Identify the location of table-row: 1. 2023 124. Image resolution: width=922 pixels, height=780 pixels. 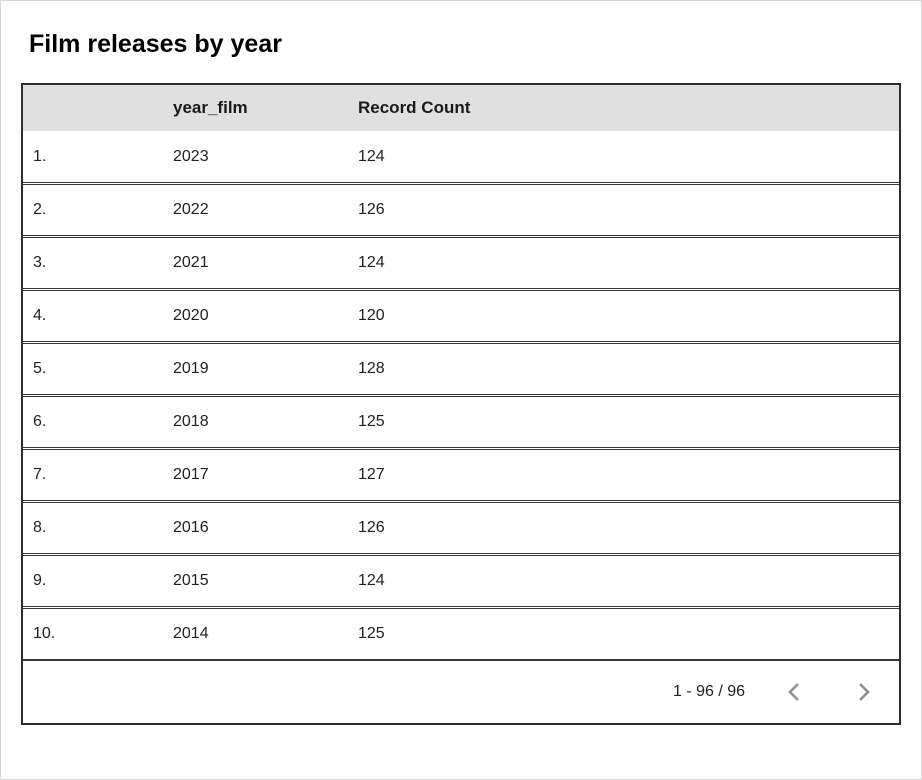
(461, 157).